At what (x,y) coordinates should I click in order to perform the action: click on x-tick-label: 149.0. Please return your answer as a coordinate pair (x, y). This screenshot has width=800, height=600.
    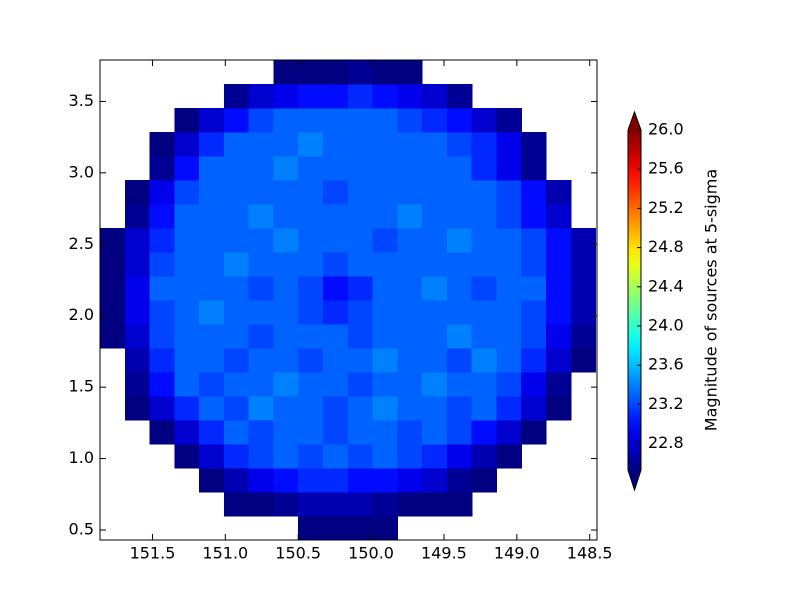
    Looking at the image, I should click on (517, 553).